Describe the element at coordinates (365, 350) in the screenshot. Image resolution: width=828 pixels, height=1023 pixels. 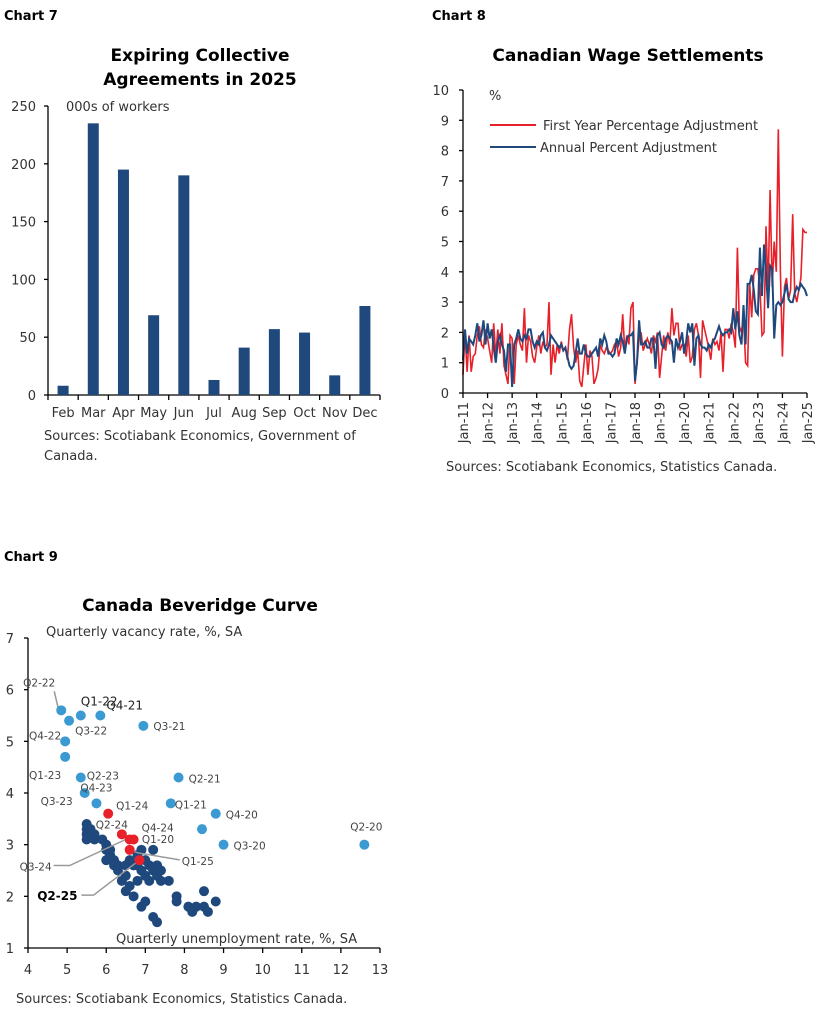
I see `bar-dec` at that location.